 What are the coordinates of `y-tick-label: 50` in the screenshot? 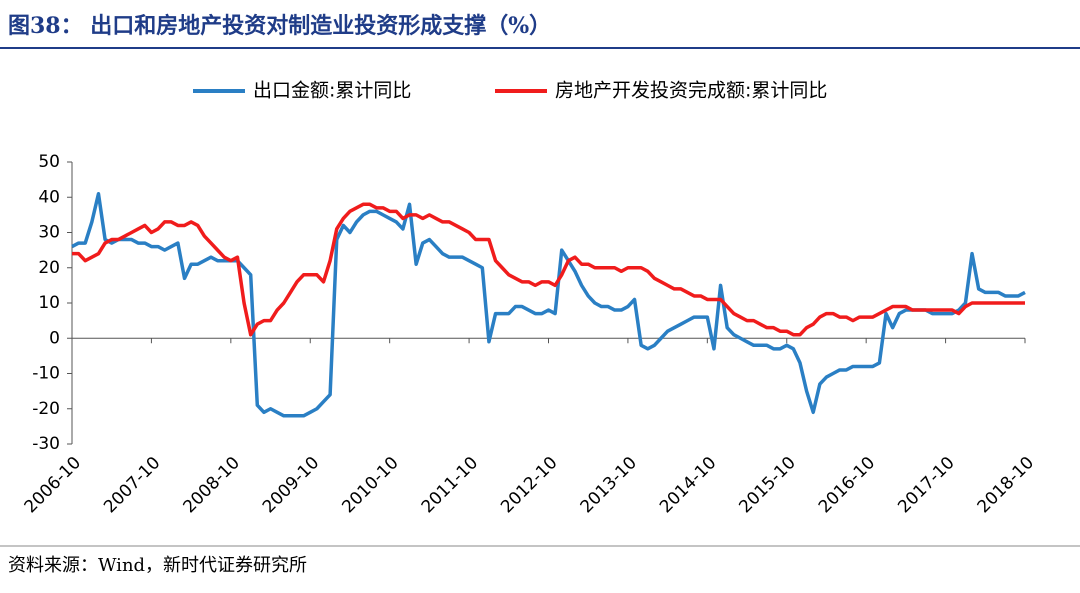 It's located at (49, 162).